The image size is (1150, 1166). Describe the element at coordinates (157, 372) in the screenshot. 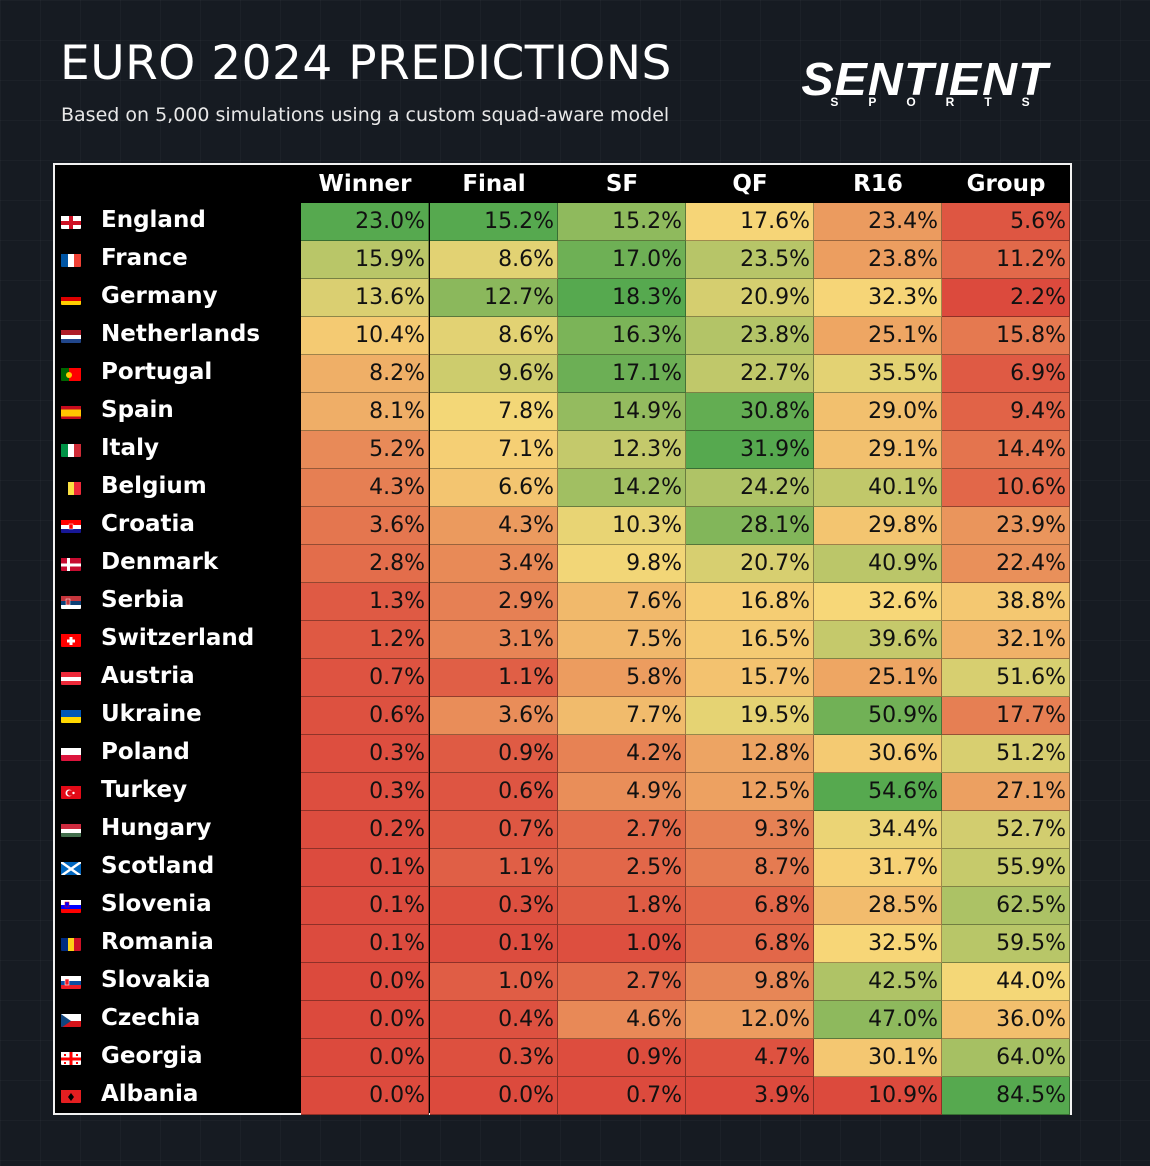

I see `country-name: Portugal` at that location.